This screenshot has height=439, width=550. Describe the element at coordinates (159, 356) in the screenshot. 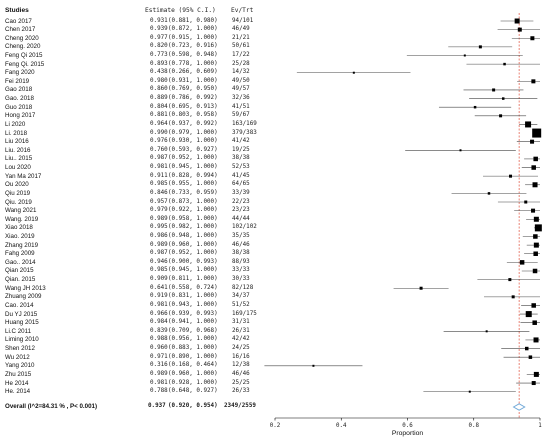

I see `study-estimate: 0.971` at that location.